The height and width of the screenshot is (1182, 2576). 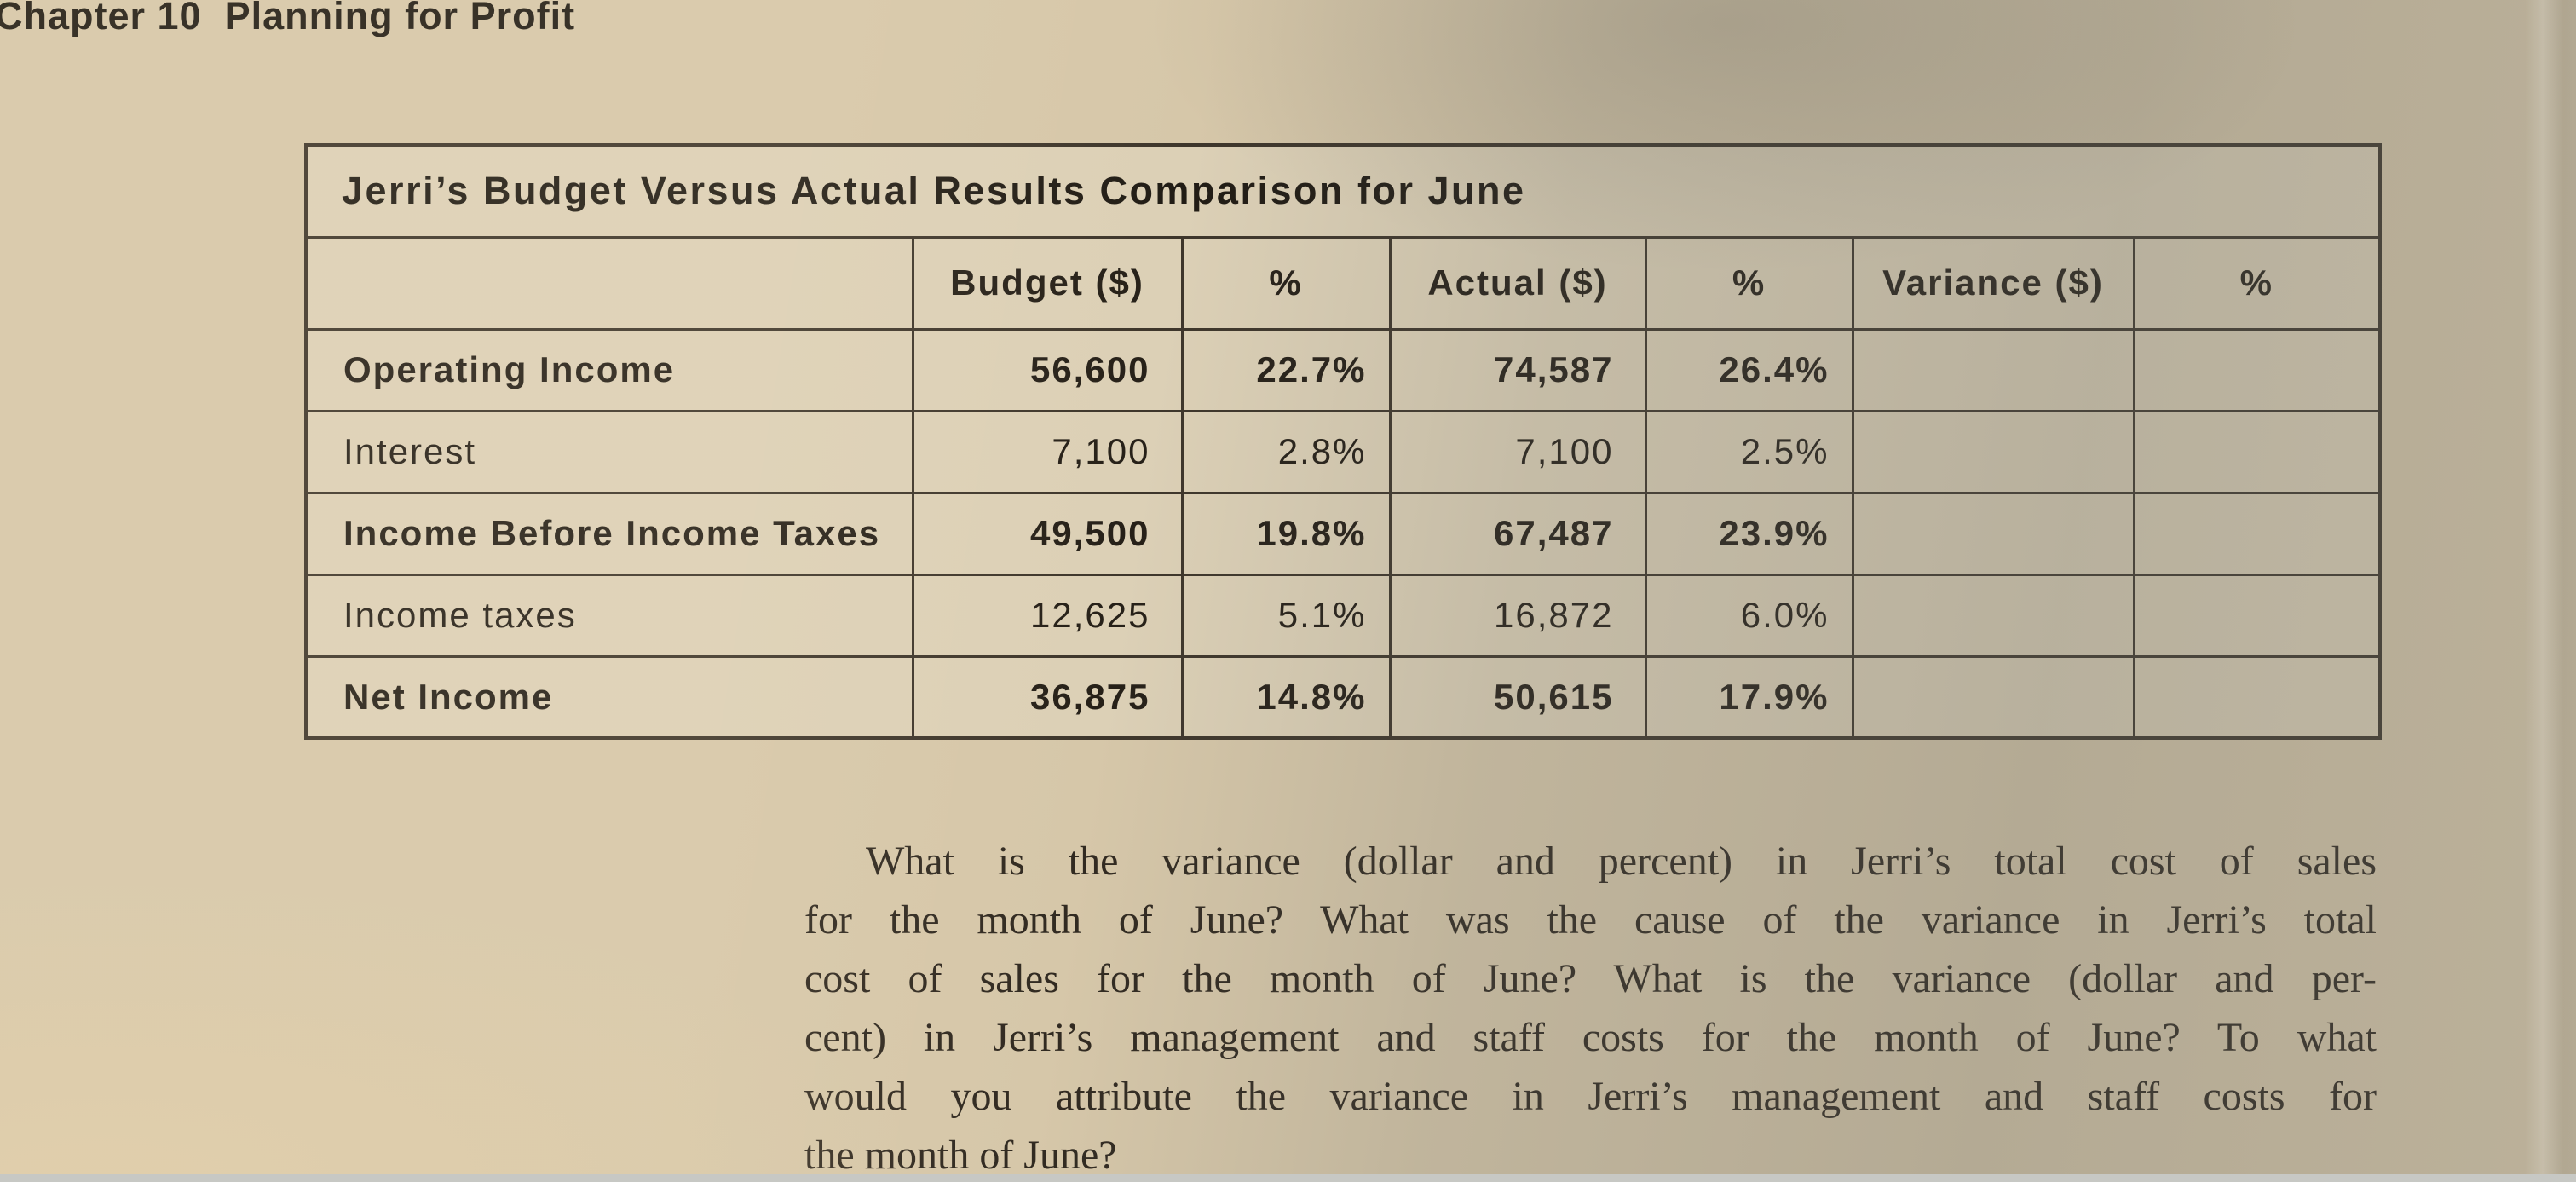 I want to click on page-right-edge, so click(x=2550, y=591).